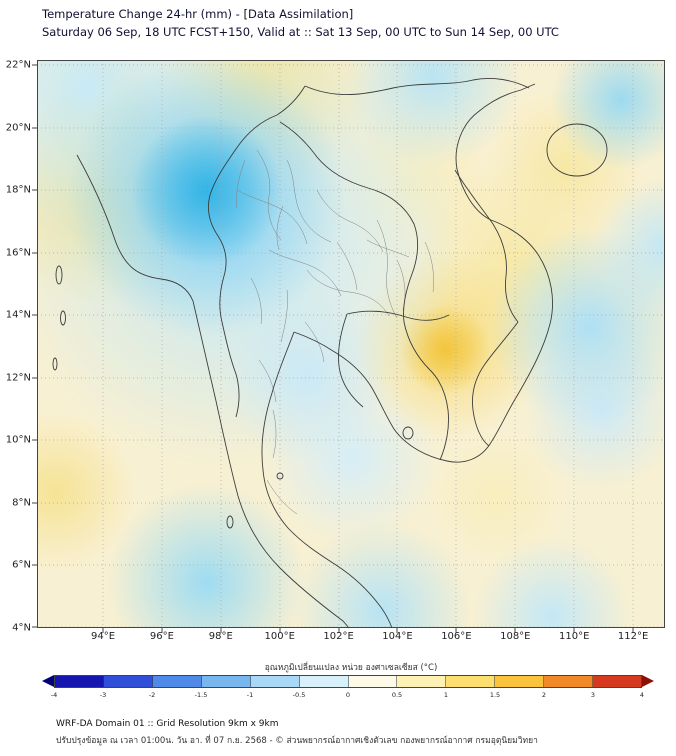 This screenshot has height=756, width=676. I want to click on lat-tick-label: 4°N, so click(21, 627).